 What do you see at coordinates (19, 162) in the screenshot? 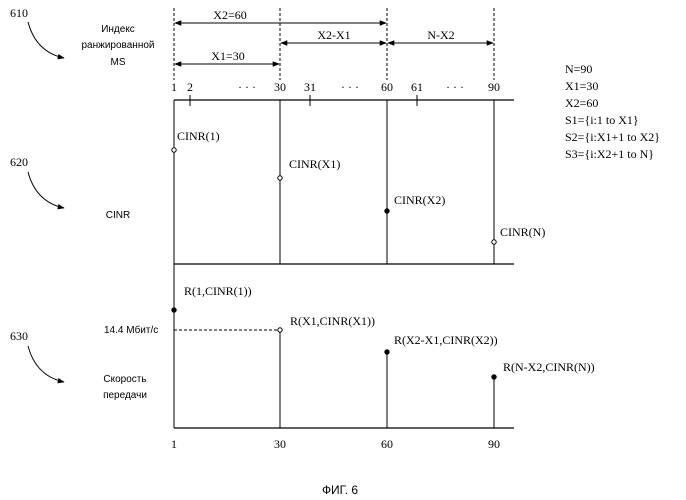
I see `section-number-620: 620` at bounding box center [19, 162].